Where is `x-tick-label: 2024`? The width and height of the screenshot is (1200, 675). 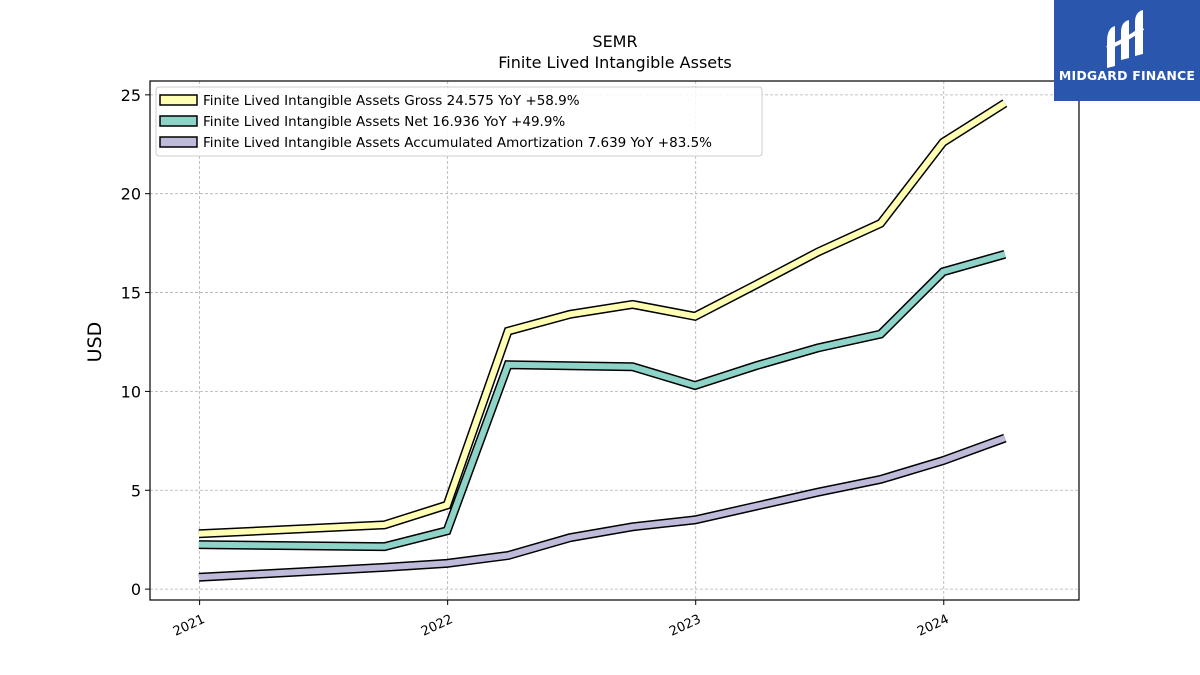 x-tick-label: 2024 is located at coordinates (933, 626).